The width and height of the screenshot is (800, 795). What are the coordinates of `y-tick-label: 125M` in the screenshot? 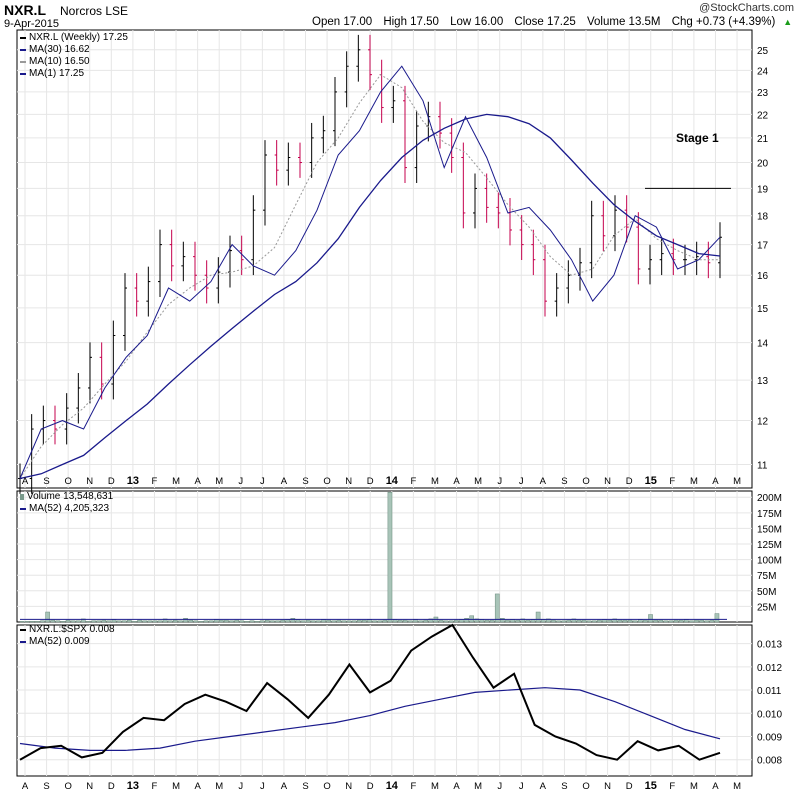 It's located at (769, 545).